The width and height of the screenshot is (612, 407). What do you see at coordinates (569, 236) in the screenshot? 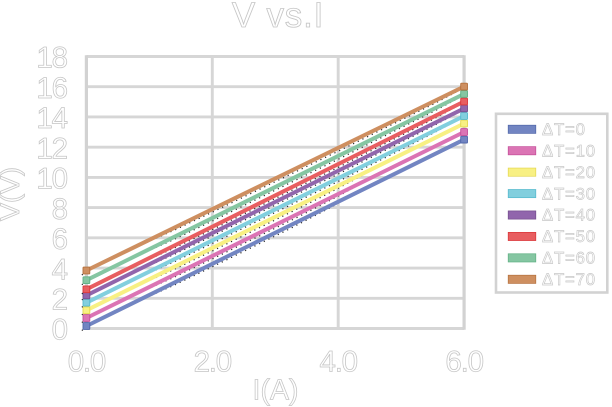
I see `svg-text: ΔT=50` at bounding box center [569, 236].